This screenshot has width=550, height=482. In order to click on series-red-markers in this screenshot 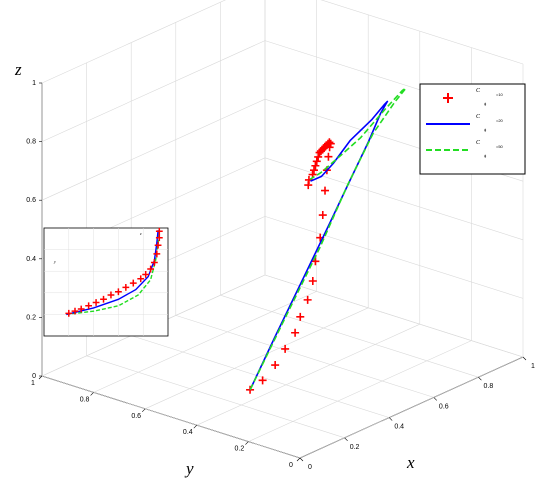, I will do `click(290, 266)`.